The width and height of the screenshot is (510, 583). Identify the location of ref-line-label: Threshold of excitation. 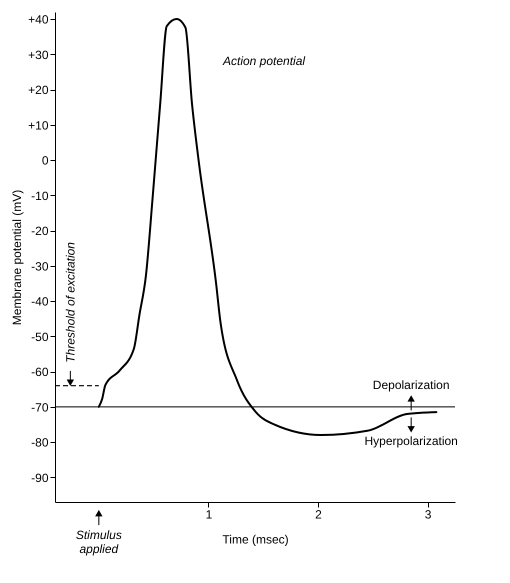
(70, 302).